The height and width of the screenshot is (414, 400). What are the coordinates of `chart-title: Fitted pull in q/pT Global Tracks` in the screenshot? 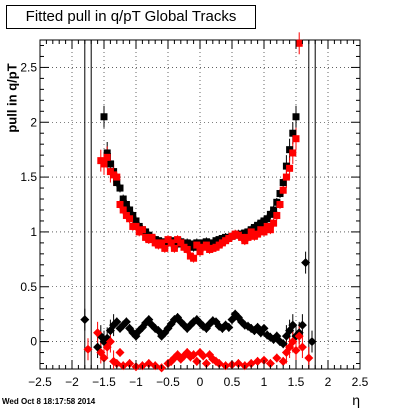 It's located at (131, 16).